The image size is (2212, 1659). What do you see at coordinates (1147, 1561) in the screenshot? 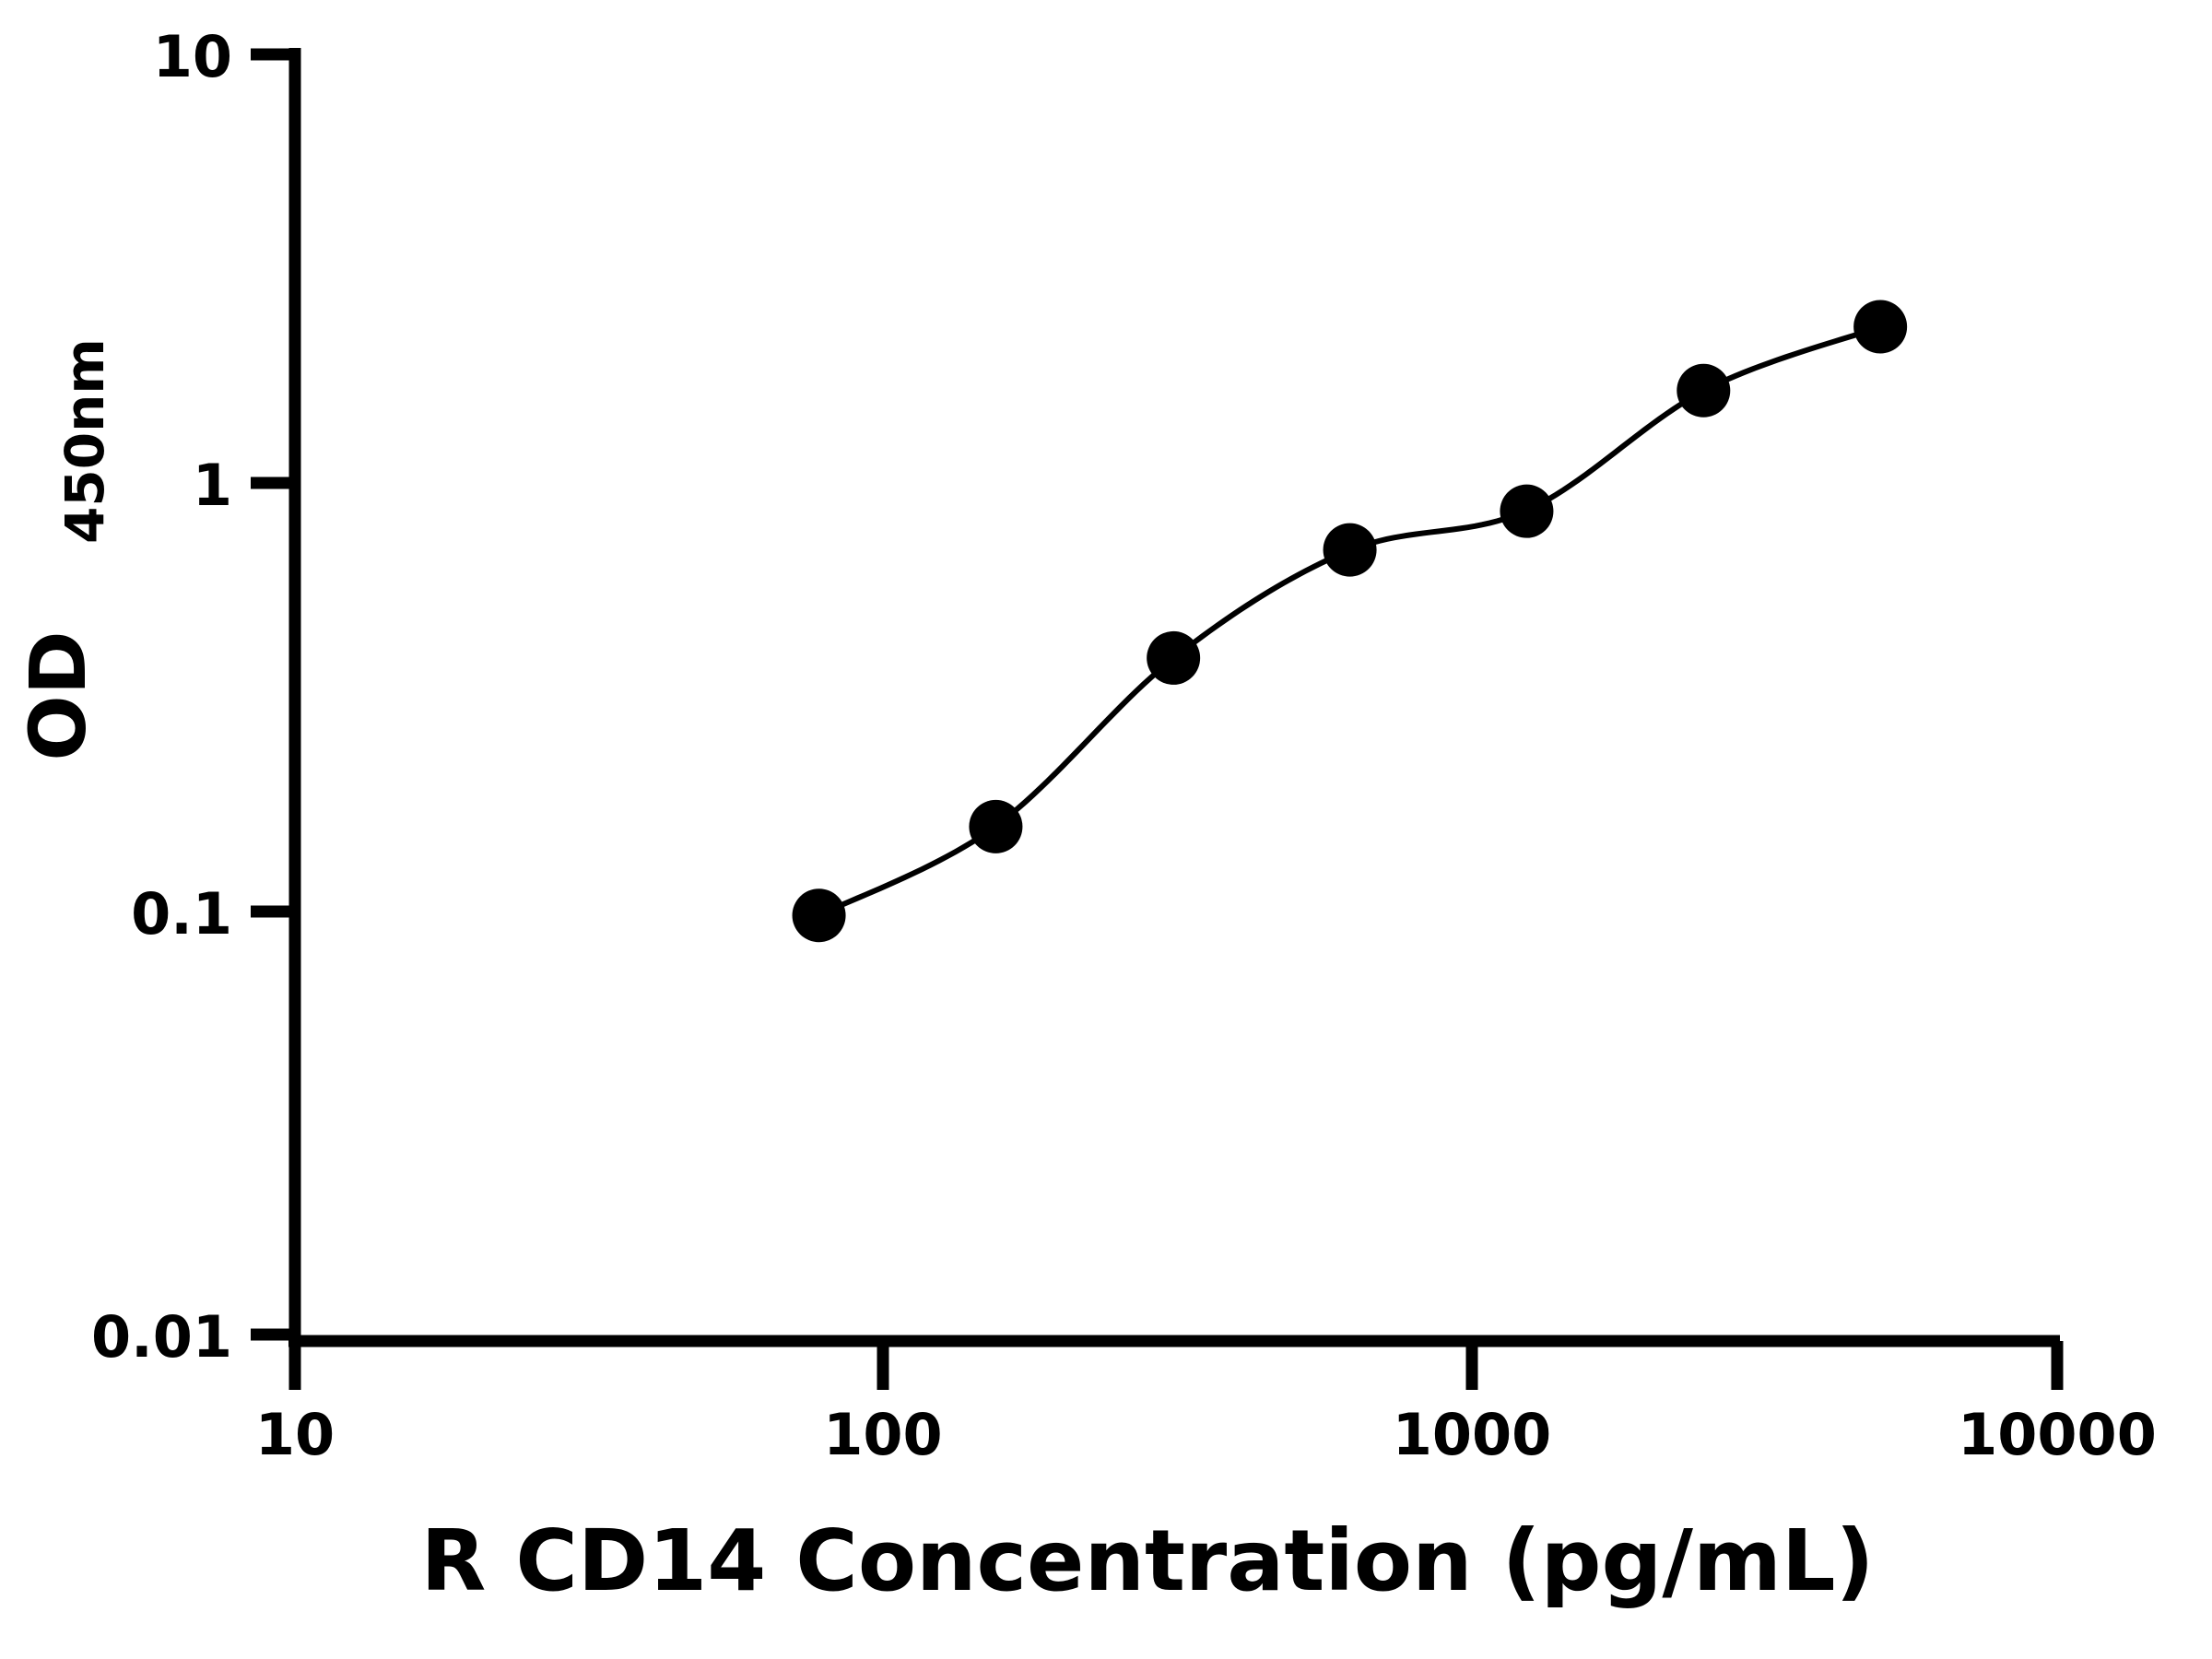
I see `x-axis-title: R CD14 Concentration (pg/mL)` at bounding box center [1147, 1561].